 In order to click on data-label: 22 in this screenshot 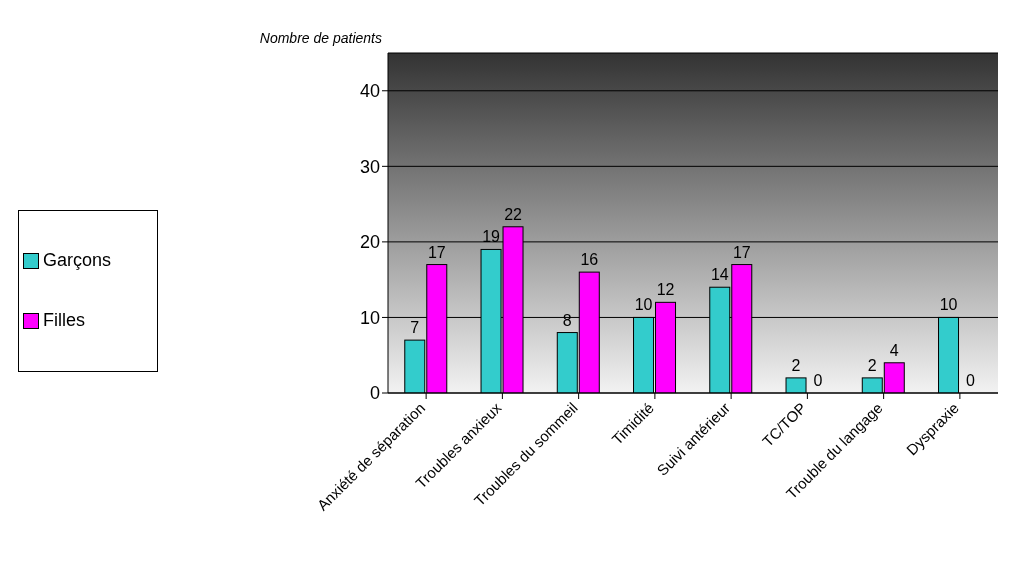, I will do `click(513, 214)`.